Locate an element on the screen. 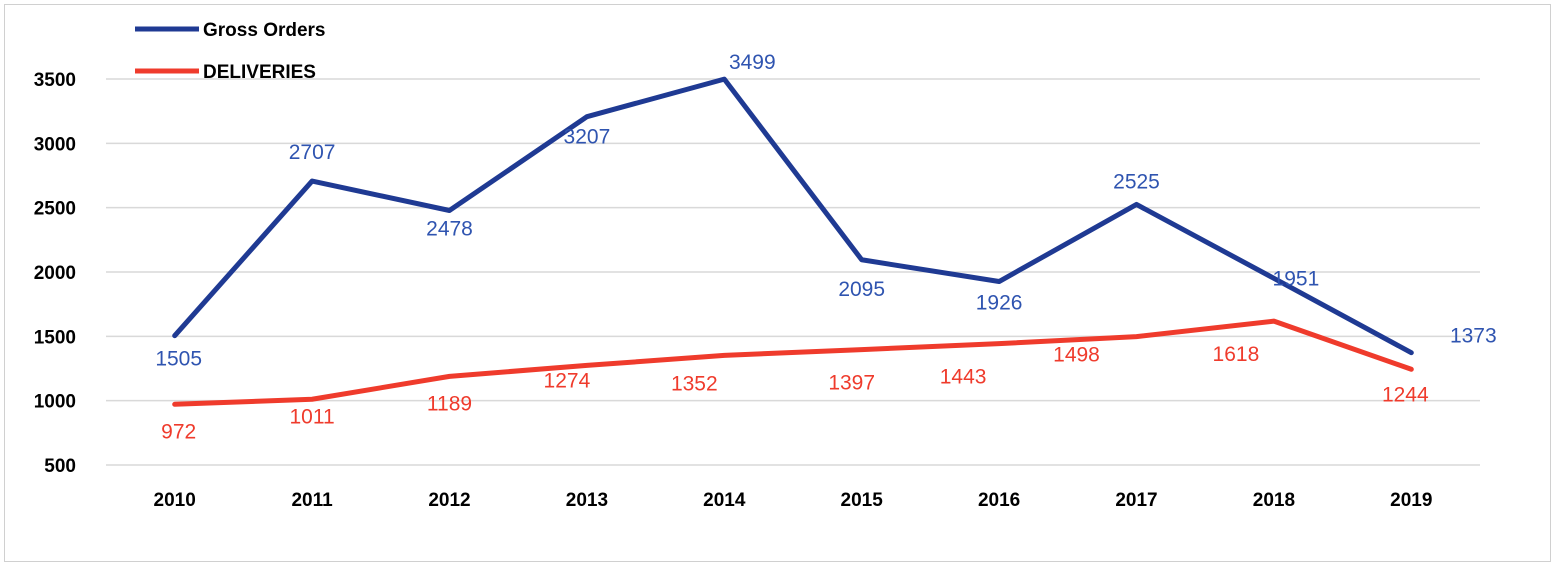  data-label-deliveries: 1443 is located at coordinates (963, 377).